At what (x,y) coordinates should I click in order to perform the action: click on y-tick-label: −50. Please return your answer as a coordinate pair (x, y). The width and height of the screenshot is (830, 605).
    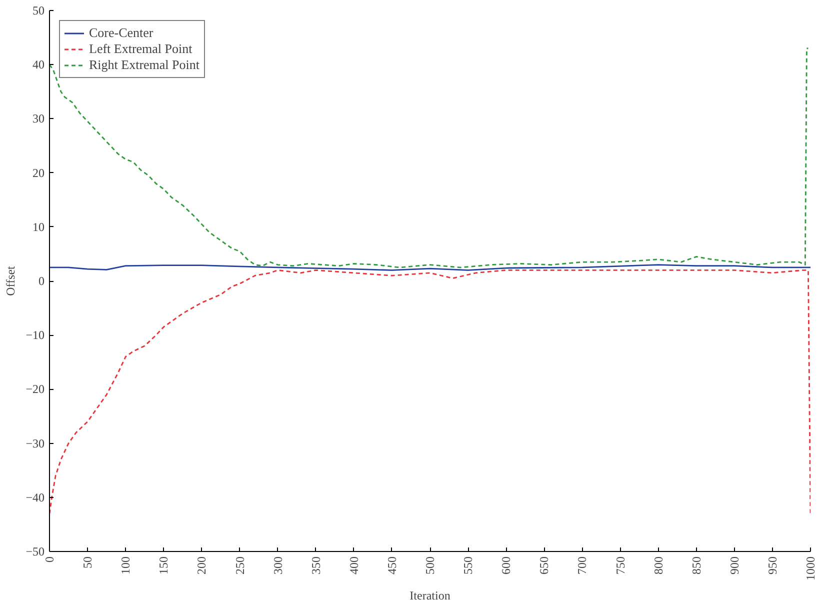
    Looking at the image, I should click on (35, 551).